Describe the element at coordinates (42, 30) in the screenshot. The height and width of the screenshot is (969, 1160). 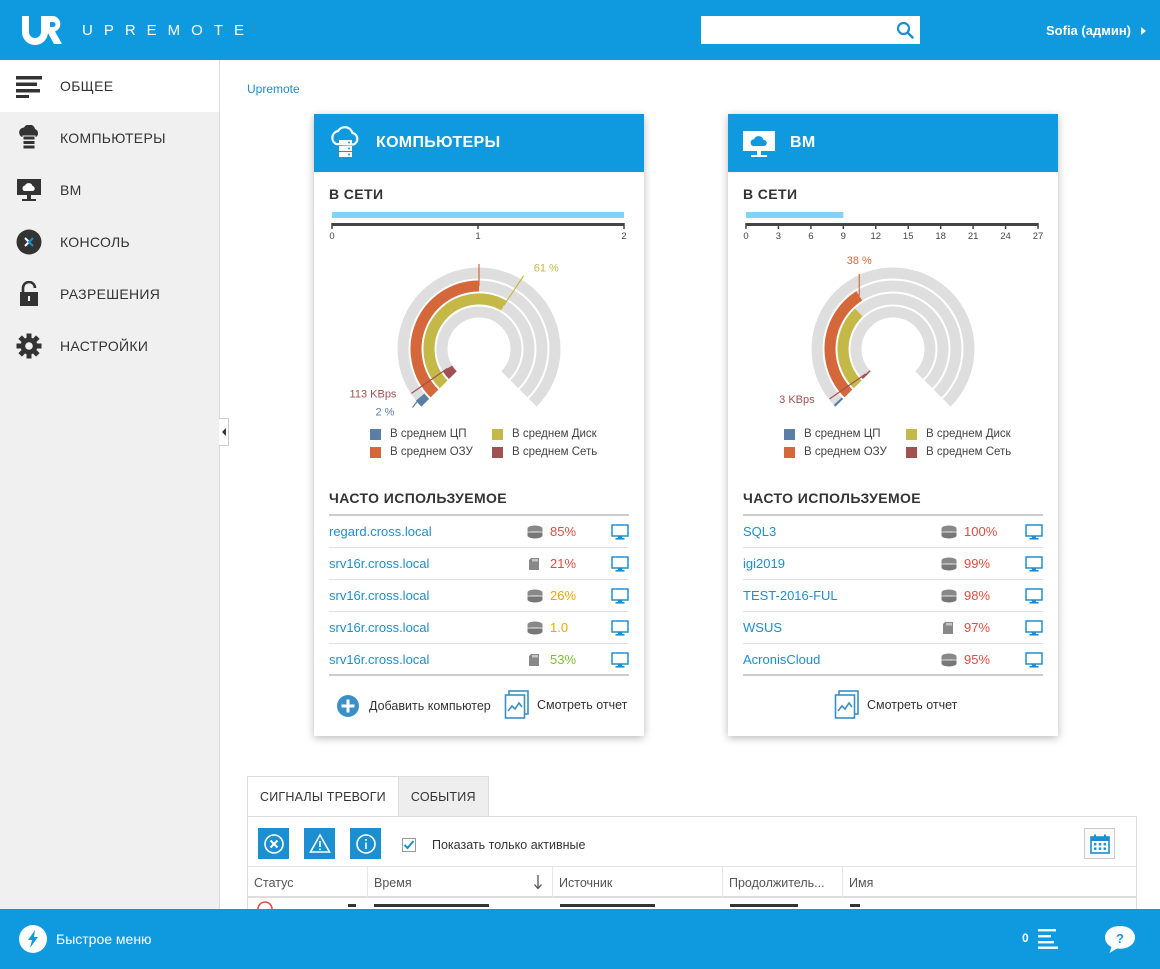
I see `upremote-logo-icon` at that location.